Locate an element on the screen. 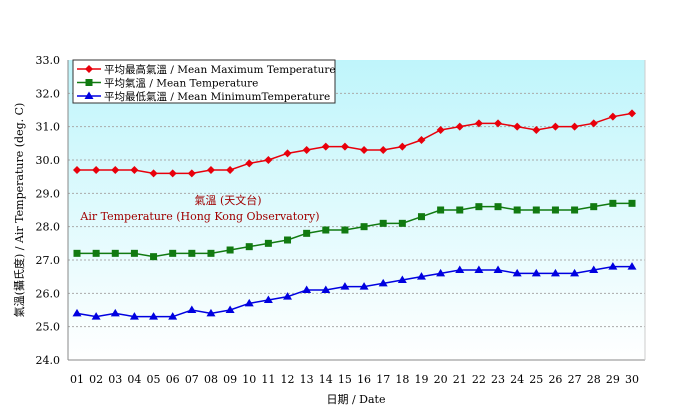  x-tick-label: 20 is located at coordinates (441, 379).